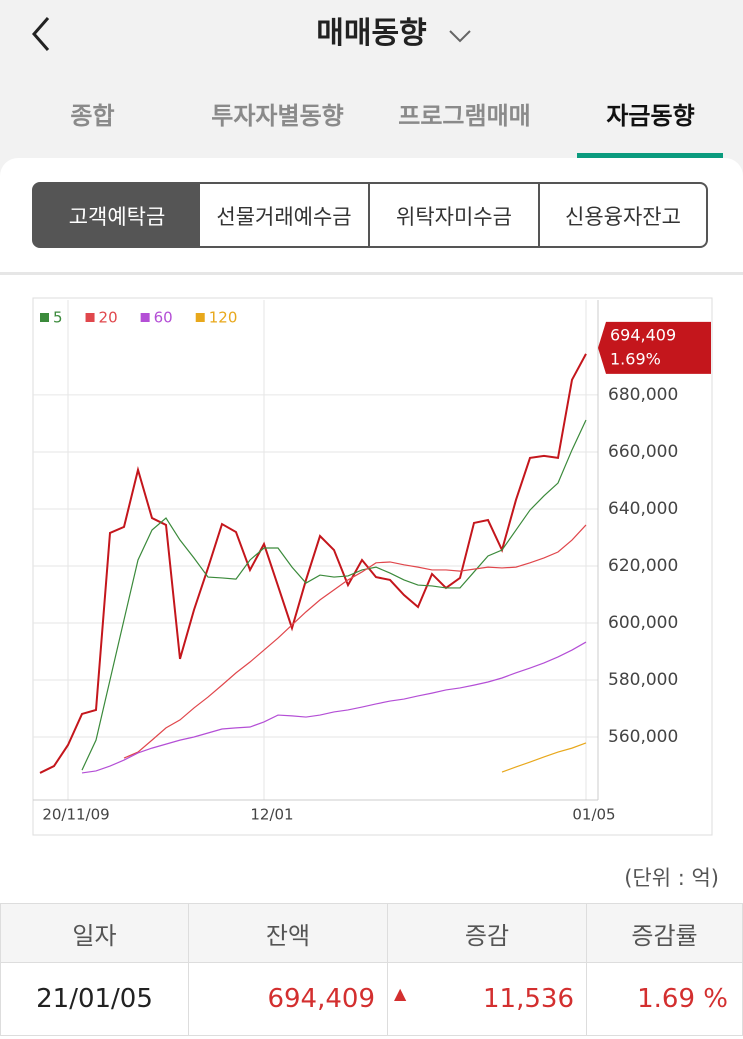 The height and width of the screenshot is (1039, 743). What do you see at coordinates (223, 318) in the screenshot?
I see `legend-label: 120` at bounding box center [223, 318].